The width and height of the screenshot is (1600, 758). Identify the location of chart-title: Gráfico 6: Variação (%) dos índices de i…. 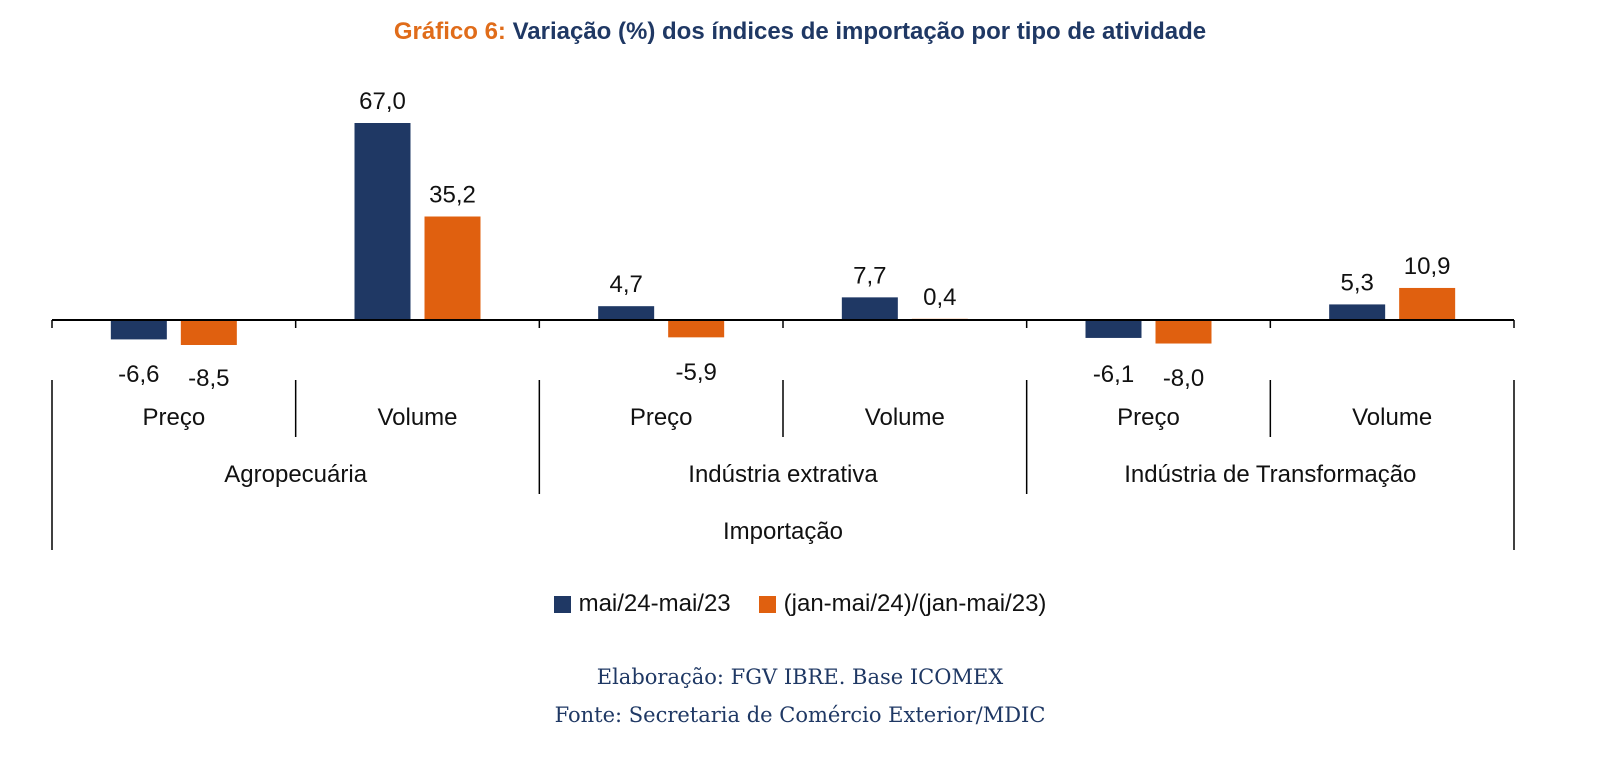
(800, 32).